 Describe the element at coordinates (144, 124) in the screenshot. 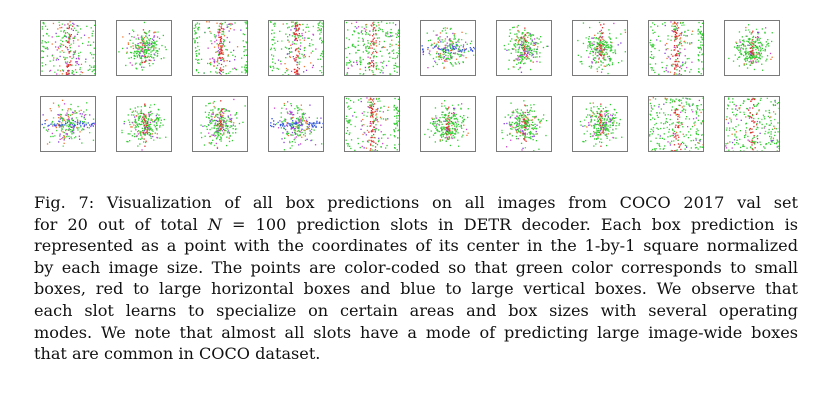

I see `slot-scatter-panel` at that location.